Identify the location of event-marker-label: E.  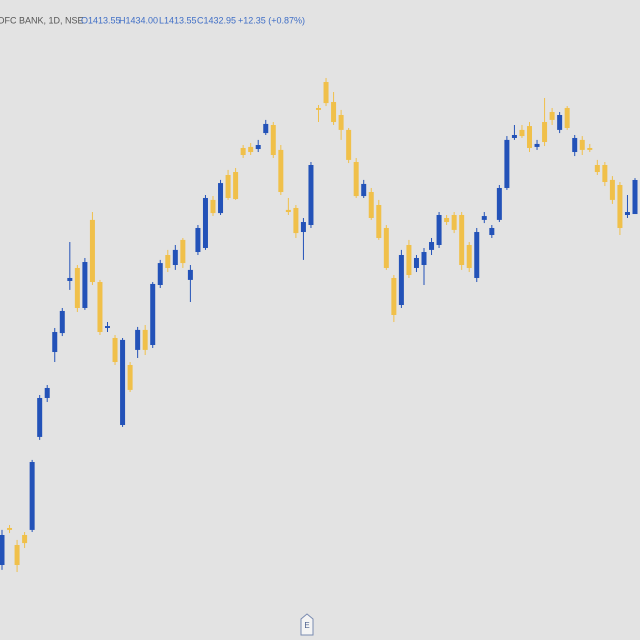
(306, 625).